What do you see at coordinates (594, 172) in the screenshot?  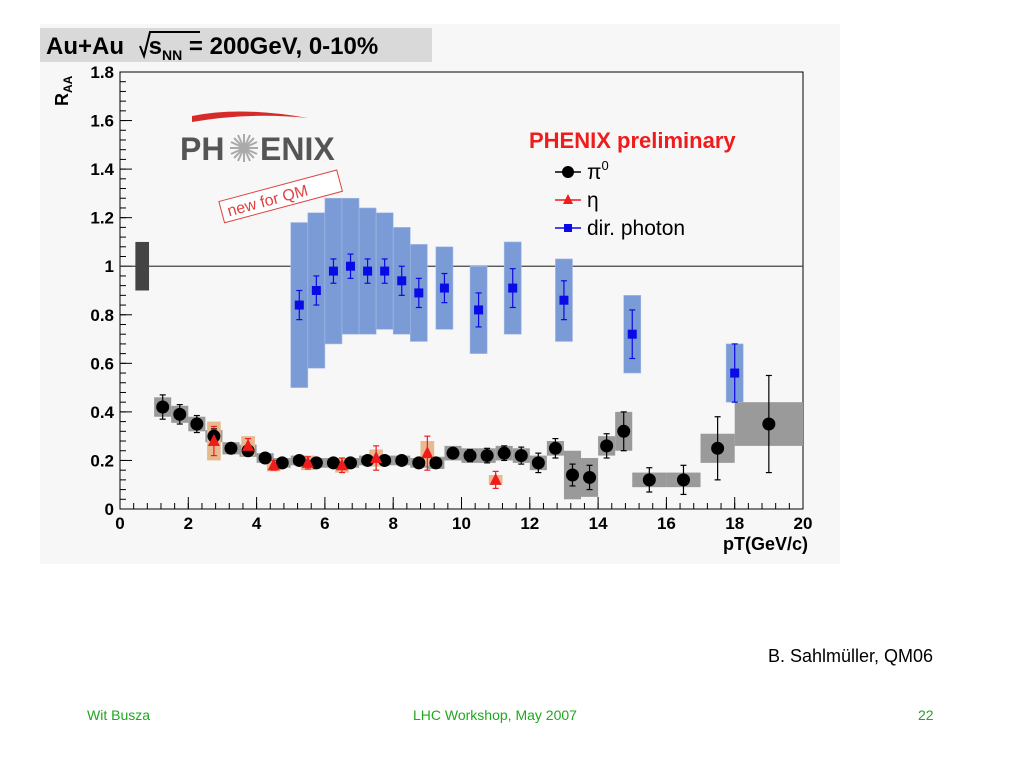 I see `legend-label-main: π` at bounding box center [594, 172].